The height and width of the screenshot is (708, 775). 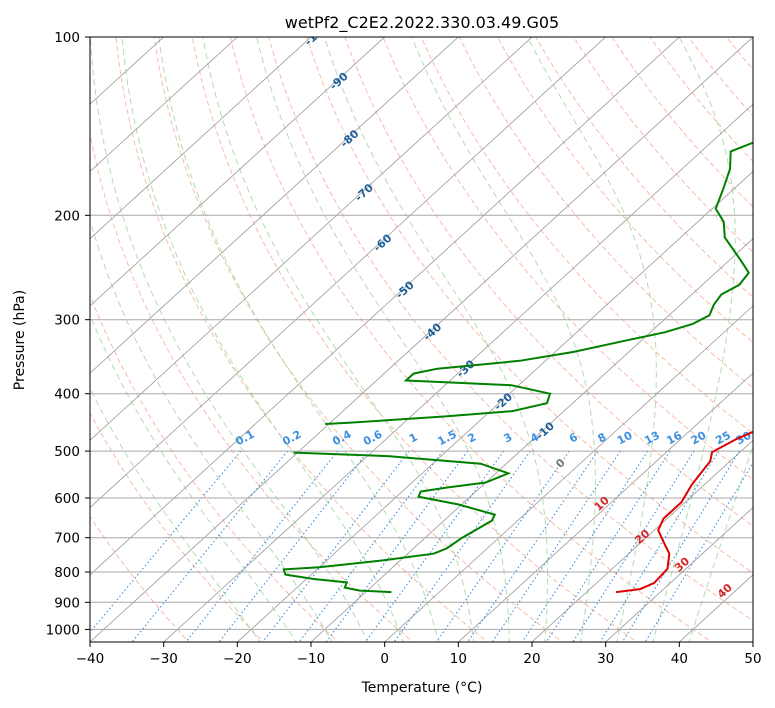 I want to click on x-tick-label: −10, so click(x=311, y=659).